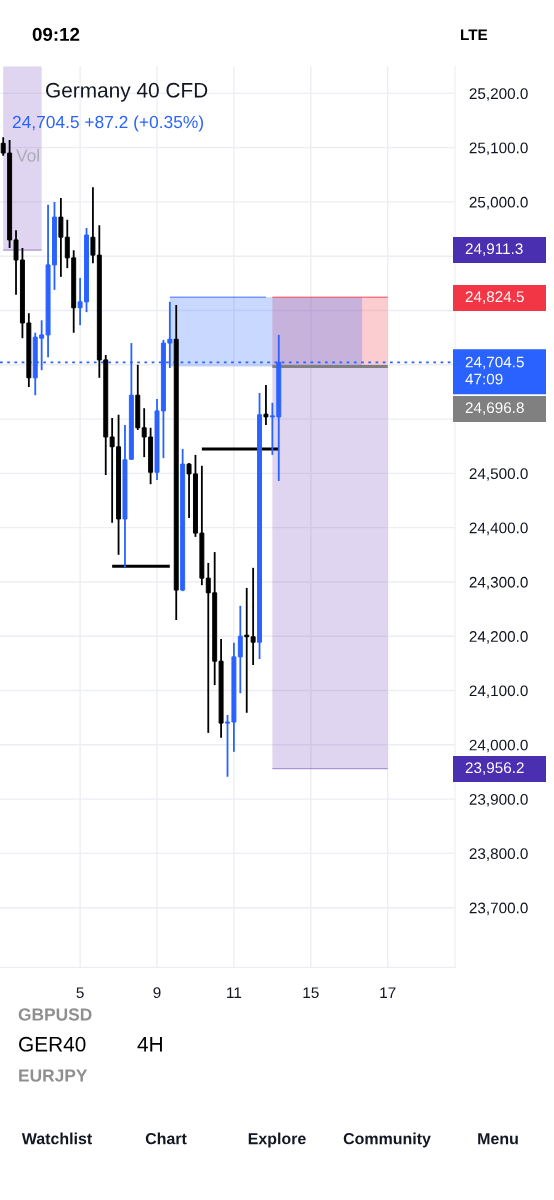 The width and height of the screenshot is (554, 1200). I want to click on y-tick-label: 25,100.0, so click(498, 149).